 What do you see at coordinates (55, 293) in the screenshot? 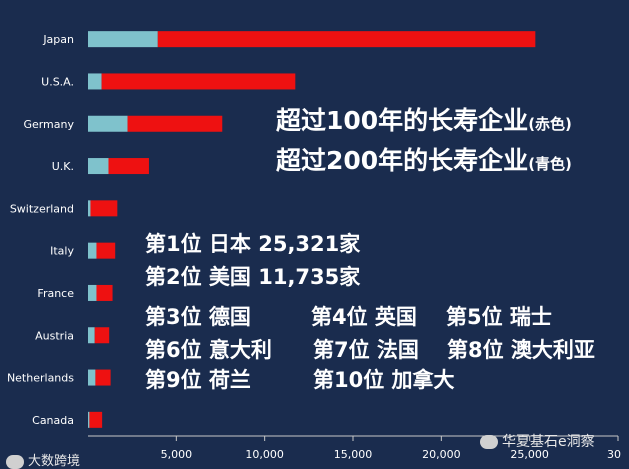
I see `category-label: France` at bounding box center [55, 293].